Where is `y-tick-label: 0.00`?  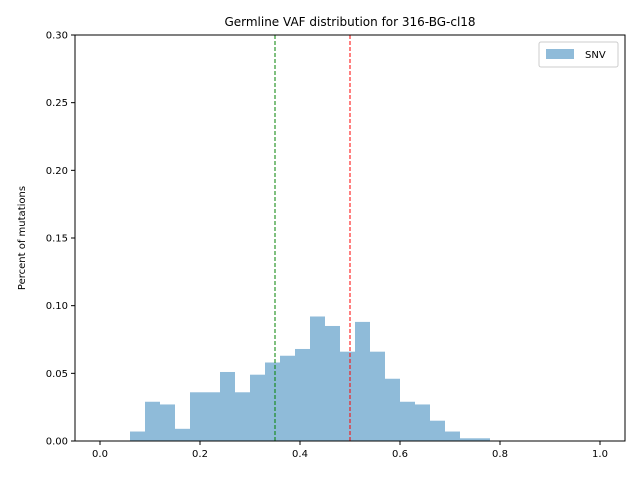 y-tick-label: 0.00 is located at coordinates (57, 442).